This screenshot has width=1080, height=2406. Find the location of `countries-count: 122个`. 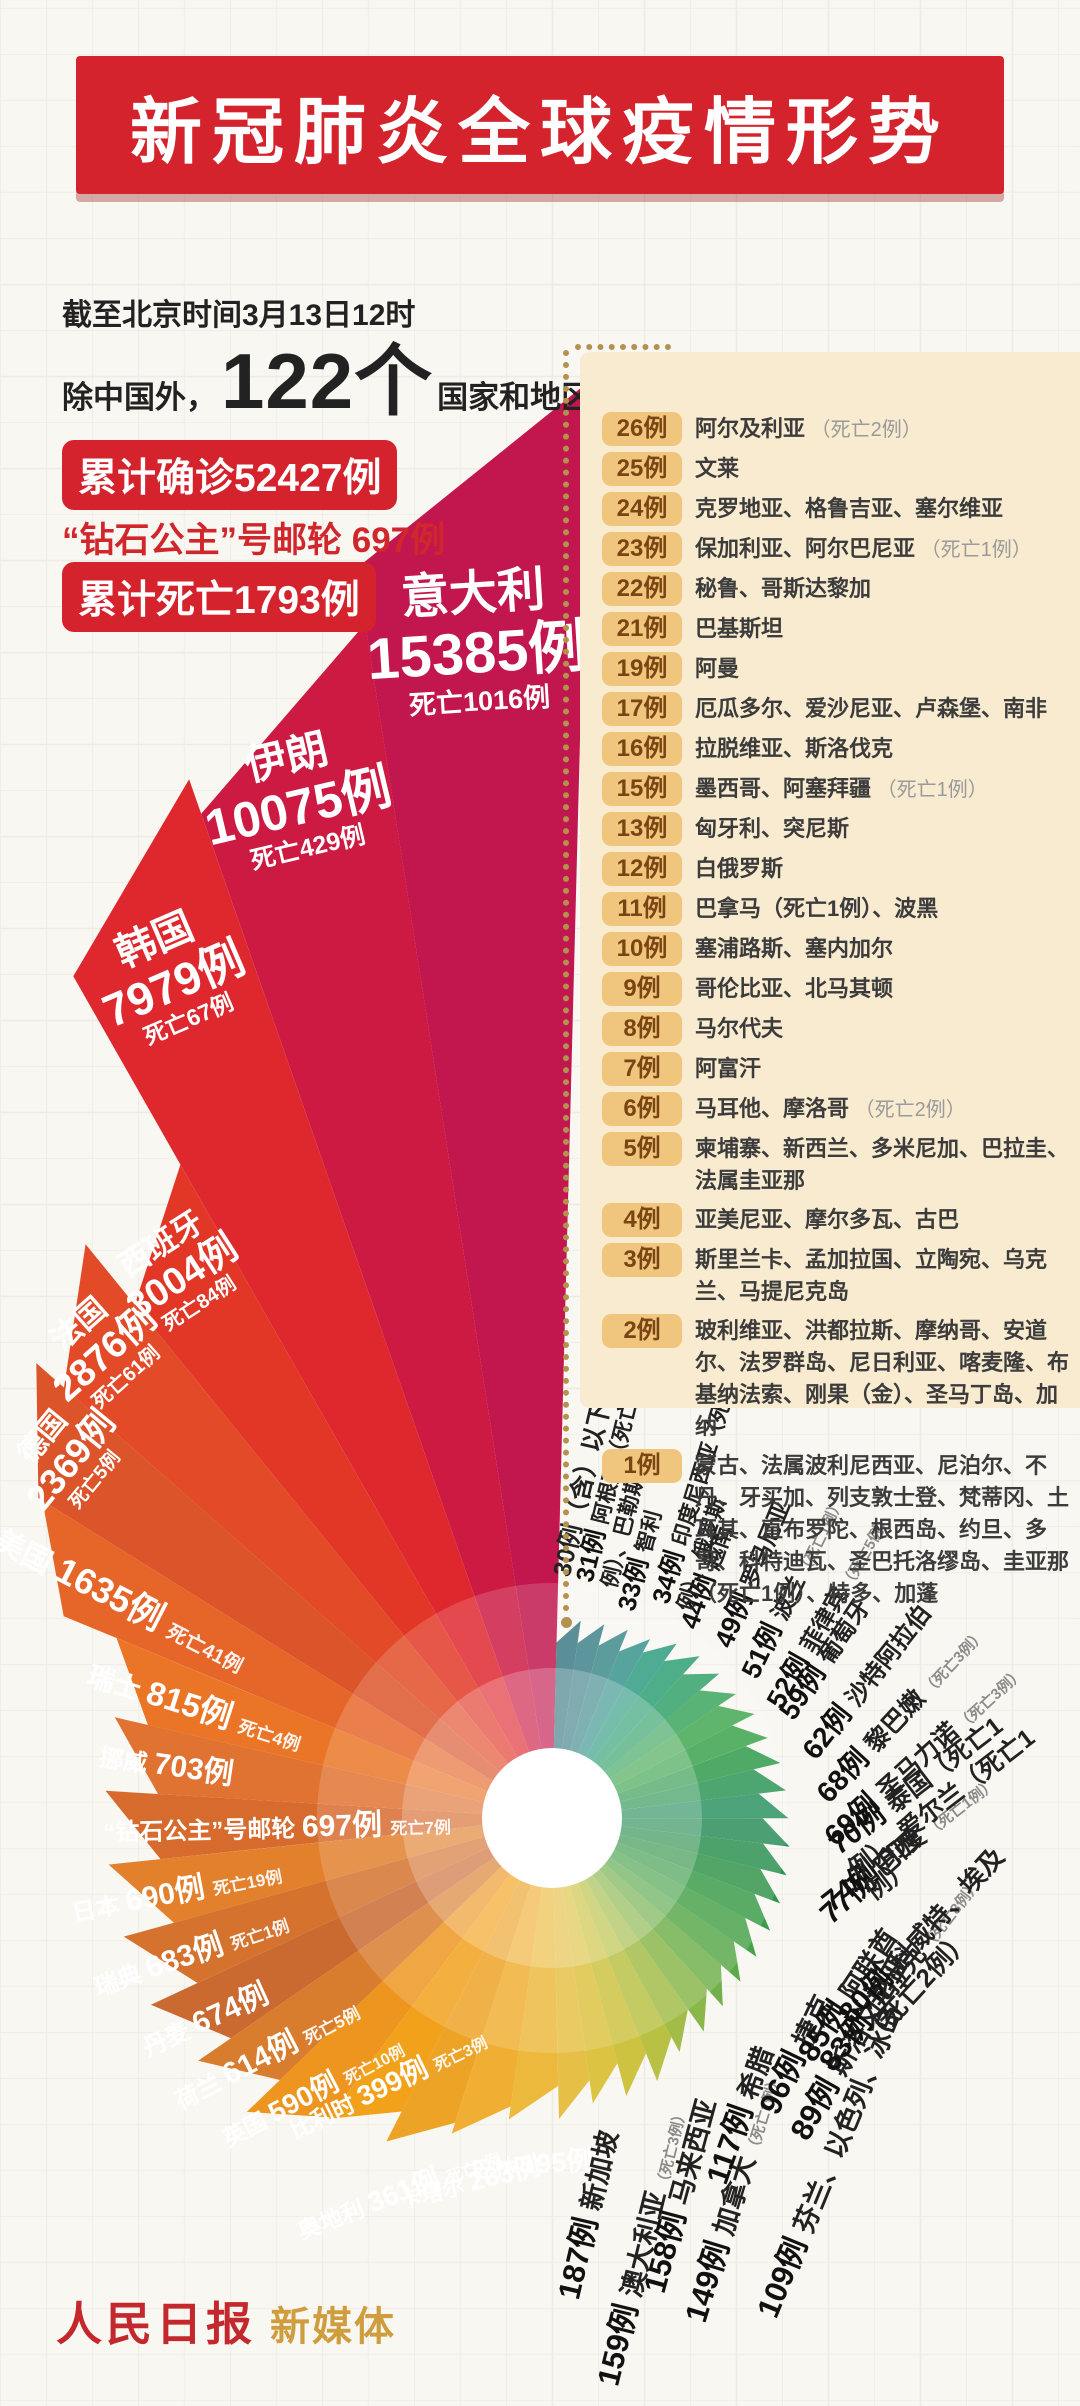

countries-count: 122个 is located at coordinates (327, 381).